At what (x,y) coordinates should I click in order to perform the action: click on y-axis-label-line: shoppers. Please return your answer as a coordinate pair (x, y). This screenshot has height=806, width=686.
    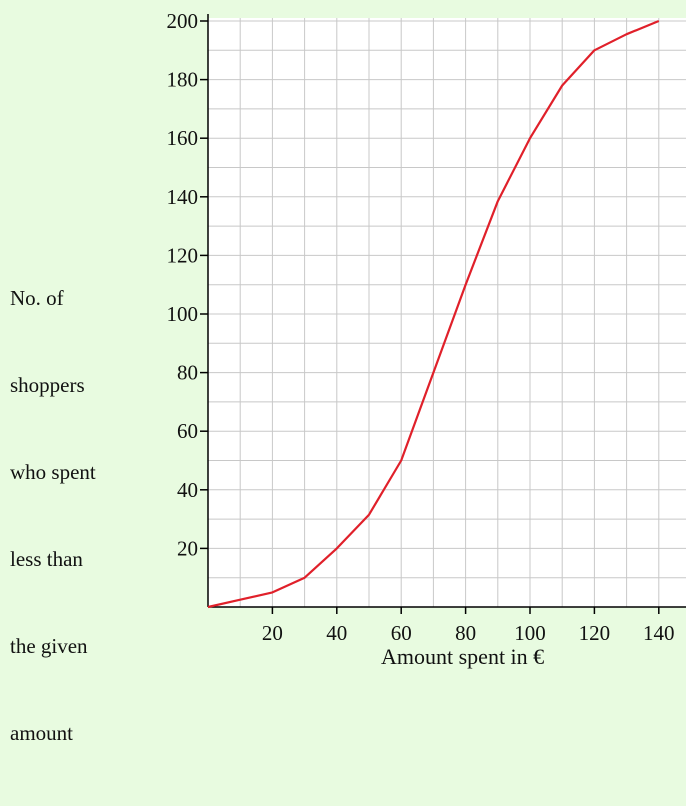
    Looking at the image, I should click on (47, 385).